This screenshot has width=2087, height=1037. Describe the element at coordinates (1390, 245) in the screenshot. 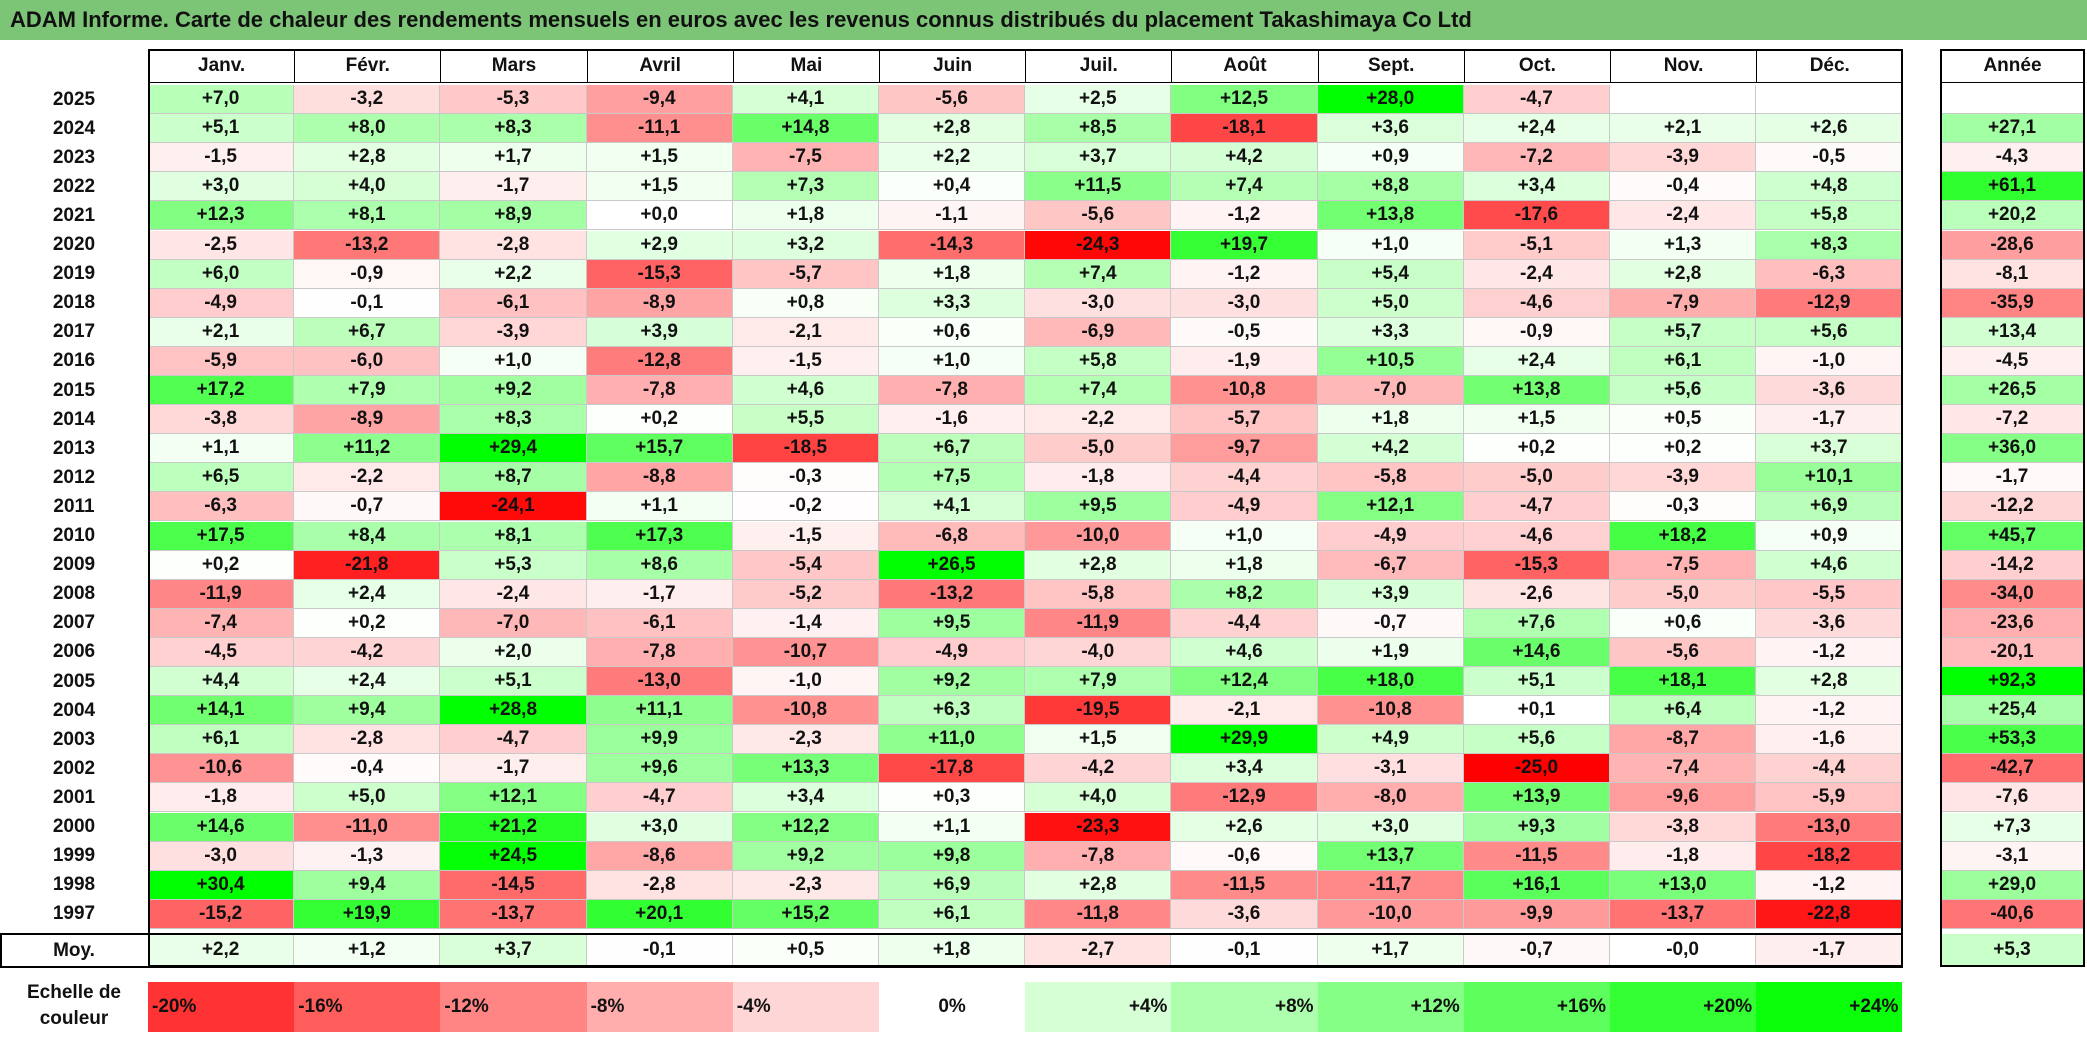

I see `heat-cell: +1,0` at that location.